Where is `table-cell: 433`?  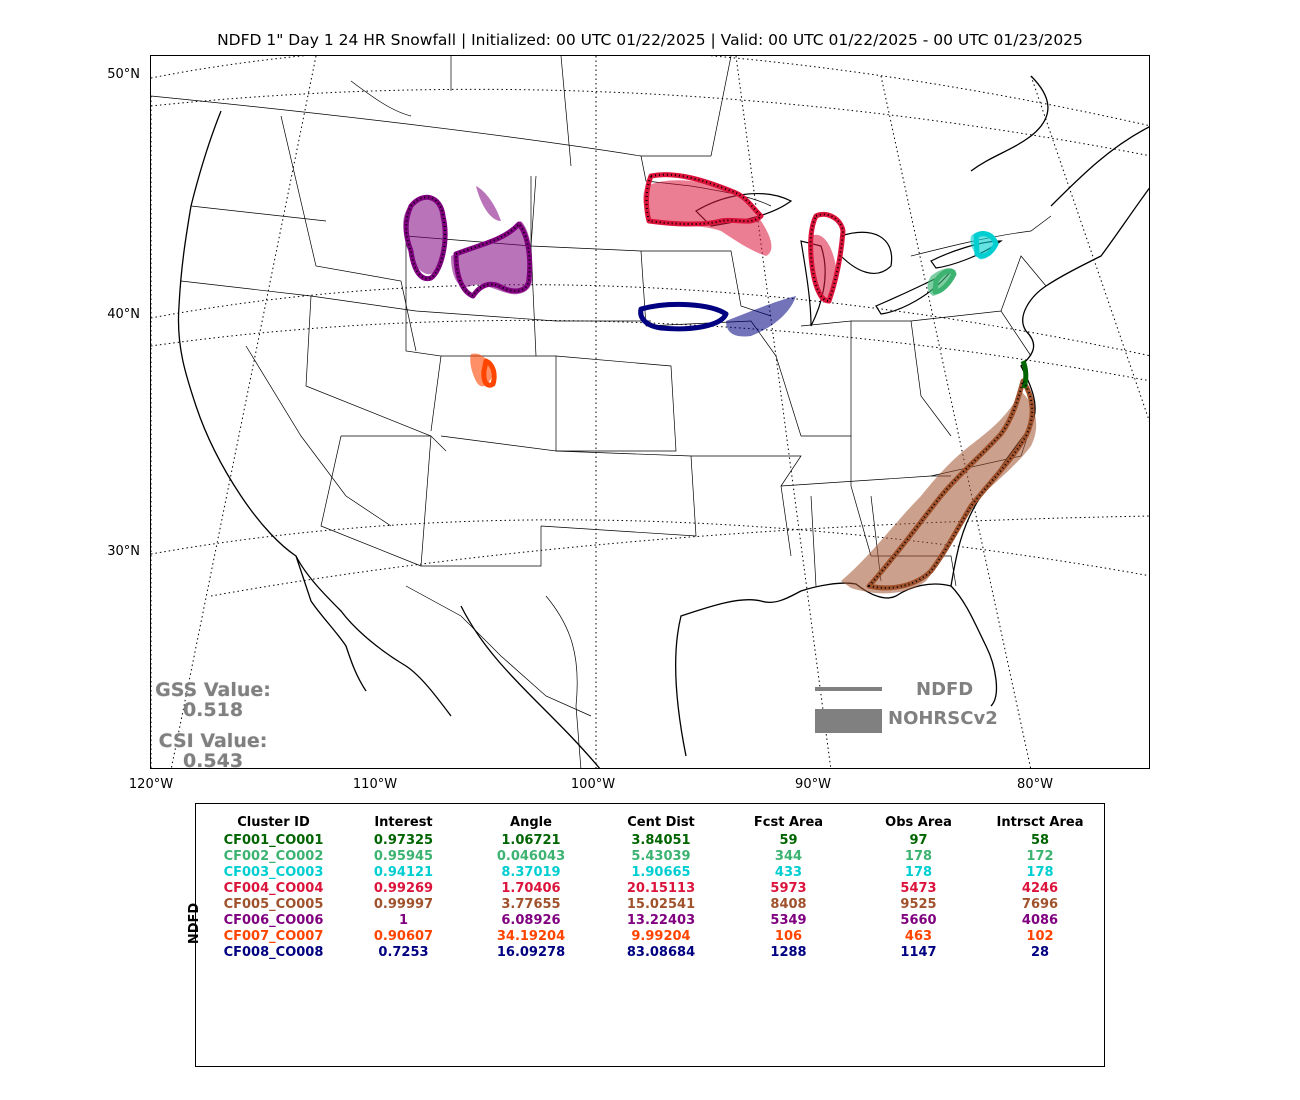
table-cell: 433 is located at coordinates (788, 872).